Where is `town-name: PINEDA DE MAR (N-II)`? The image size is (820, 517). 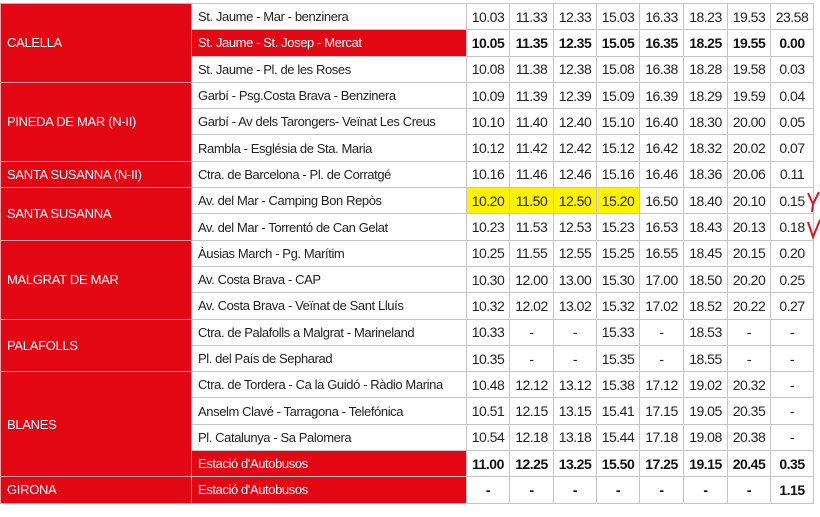 town-name: PINEDA DE MAR (N-II) is located at coordinates (96, 121).